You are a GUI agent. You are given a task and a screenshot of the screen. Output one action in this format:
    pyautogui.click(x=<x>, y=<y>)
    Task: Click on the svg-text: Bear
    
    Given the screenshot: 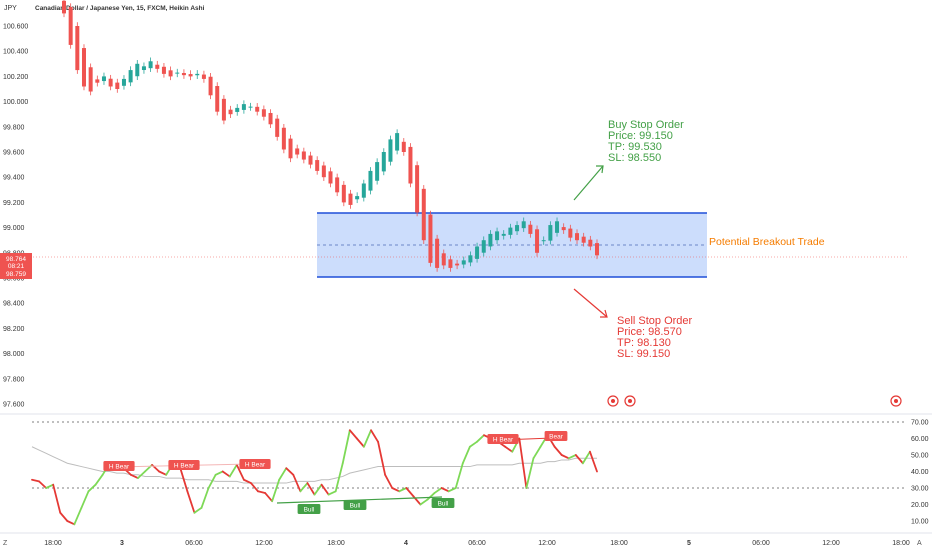 What is the action you would take?
    pyautogui.click(x=556, y=437)
    